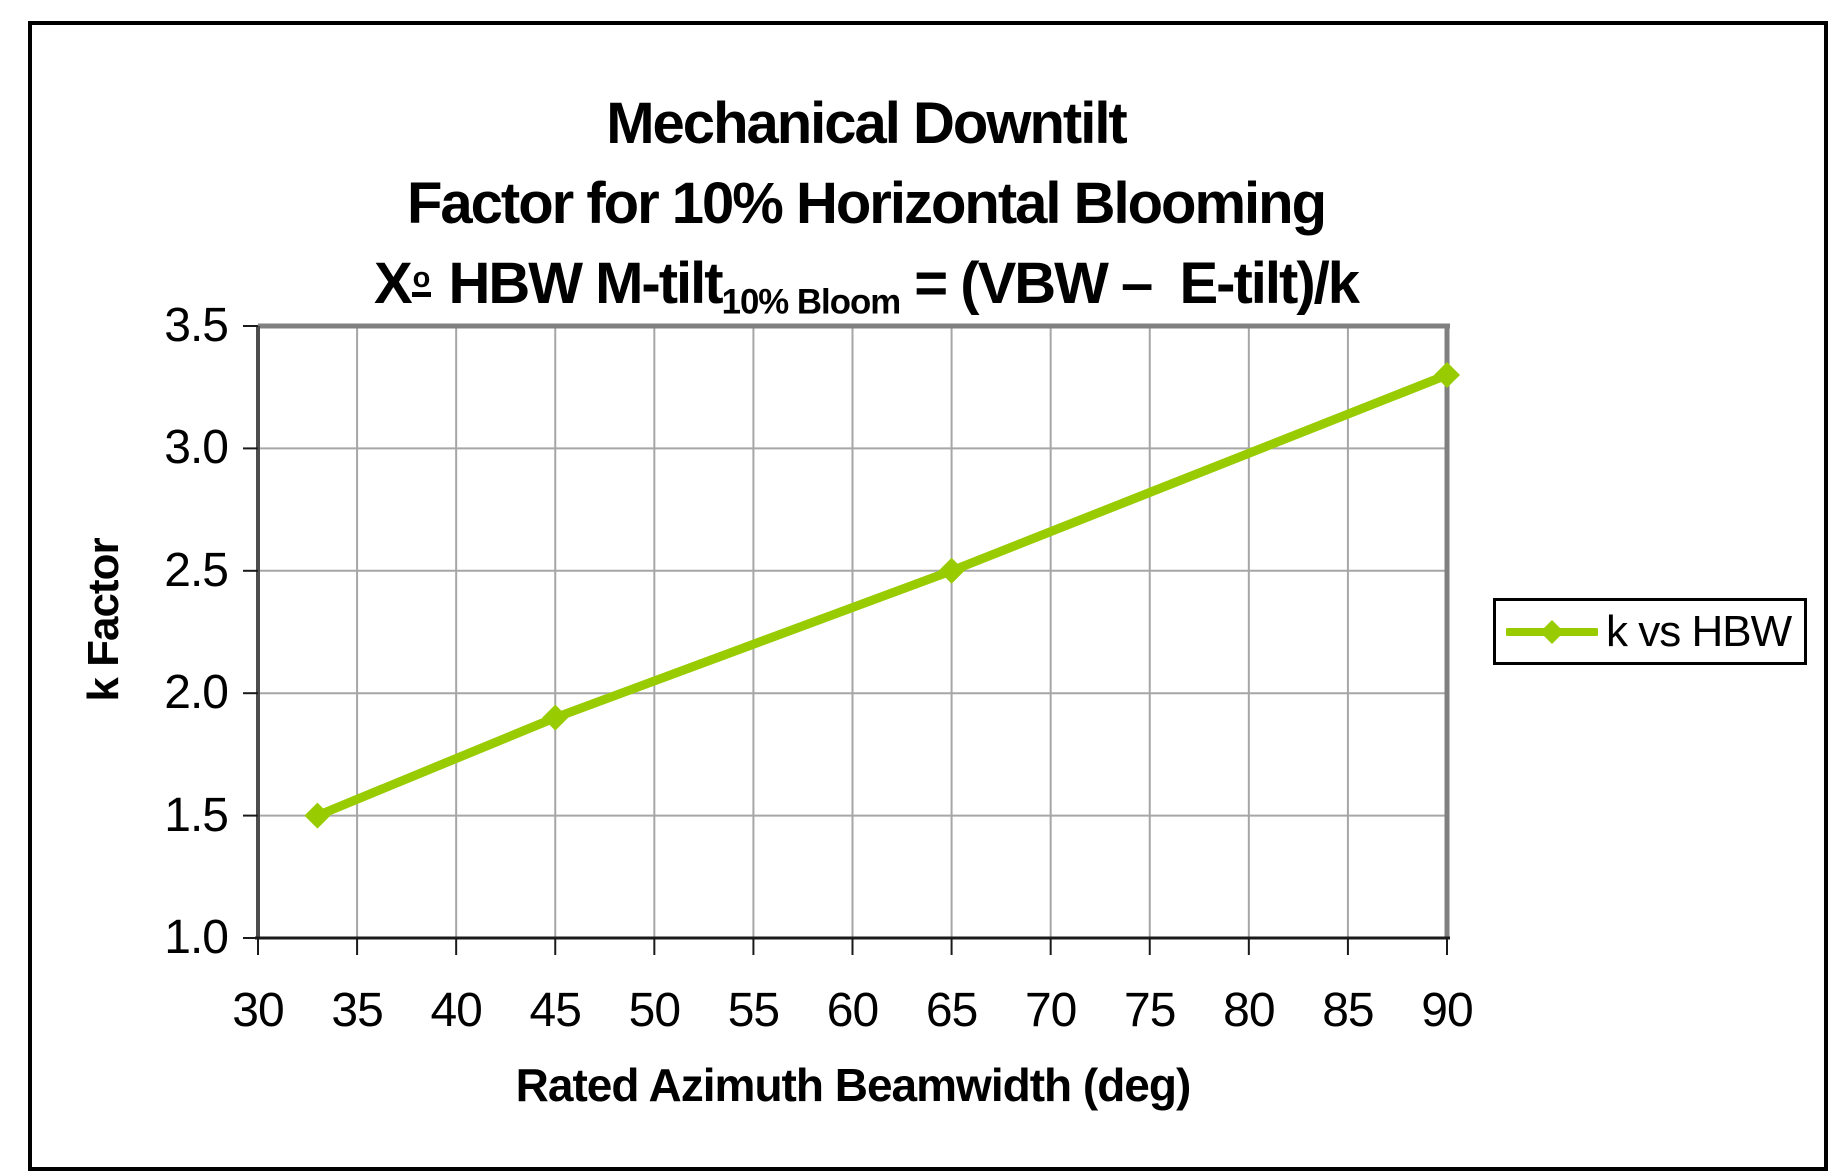 The height and width of the screenshot is (1175, 1840). Describe the element at coordinates (1249, 1010) in the screenshot. I see `x-tick-label: 80` at that location.